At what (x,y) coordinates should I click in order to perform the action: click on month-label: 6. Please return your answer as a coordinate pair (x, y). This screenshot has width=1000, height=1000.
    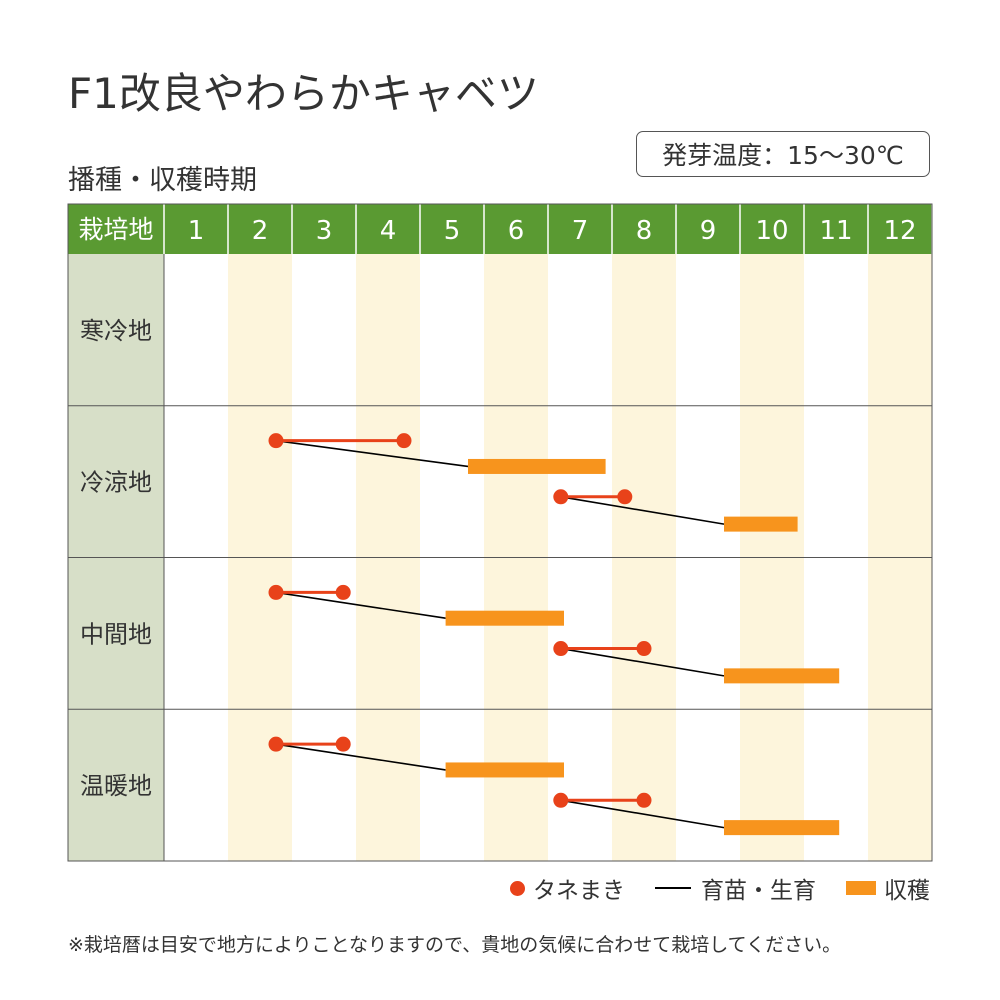
    Looking at the image, I should click on (516, 231).